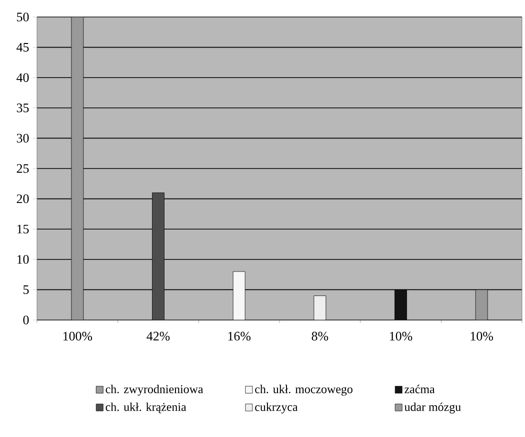 The image size is (525, 437). What do you see at coordinates (26, 289) in the screenshot?
I see `y-tick-label: 5` at bounding box center [26, 289].